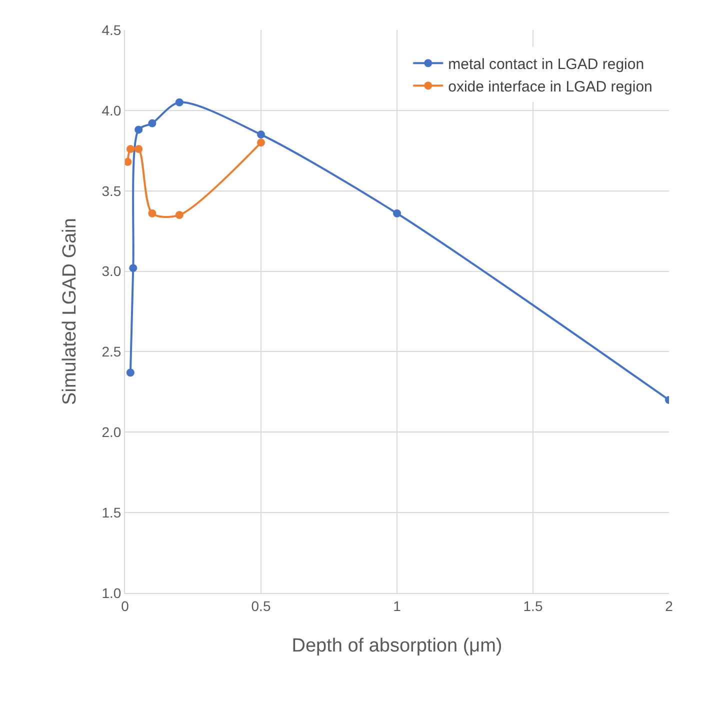  Describe the element at coordinates (112, 592) in the screenshot. I see `y-tick-label: 1.0` at that location.